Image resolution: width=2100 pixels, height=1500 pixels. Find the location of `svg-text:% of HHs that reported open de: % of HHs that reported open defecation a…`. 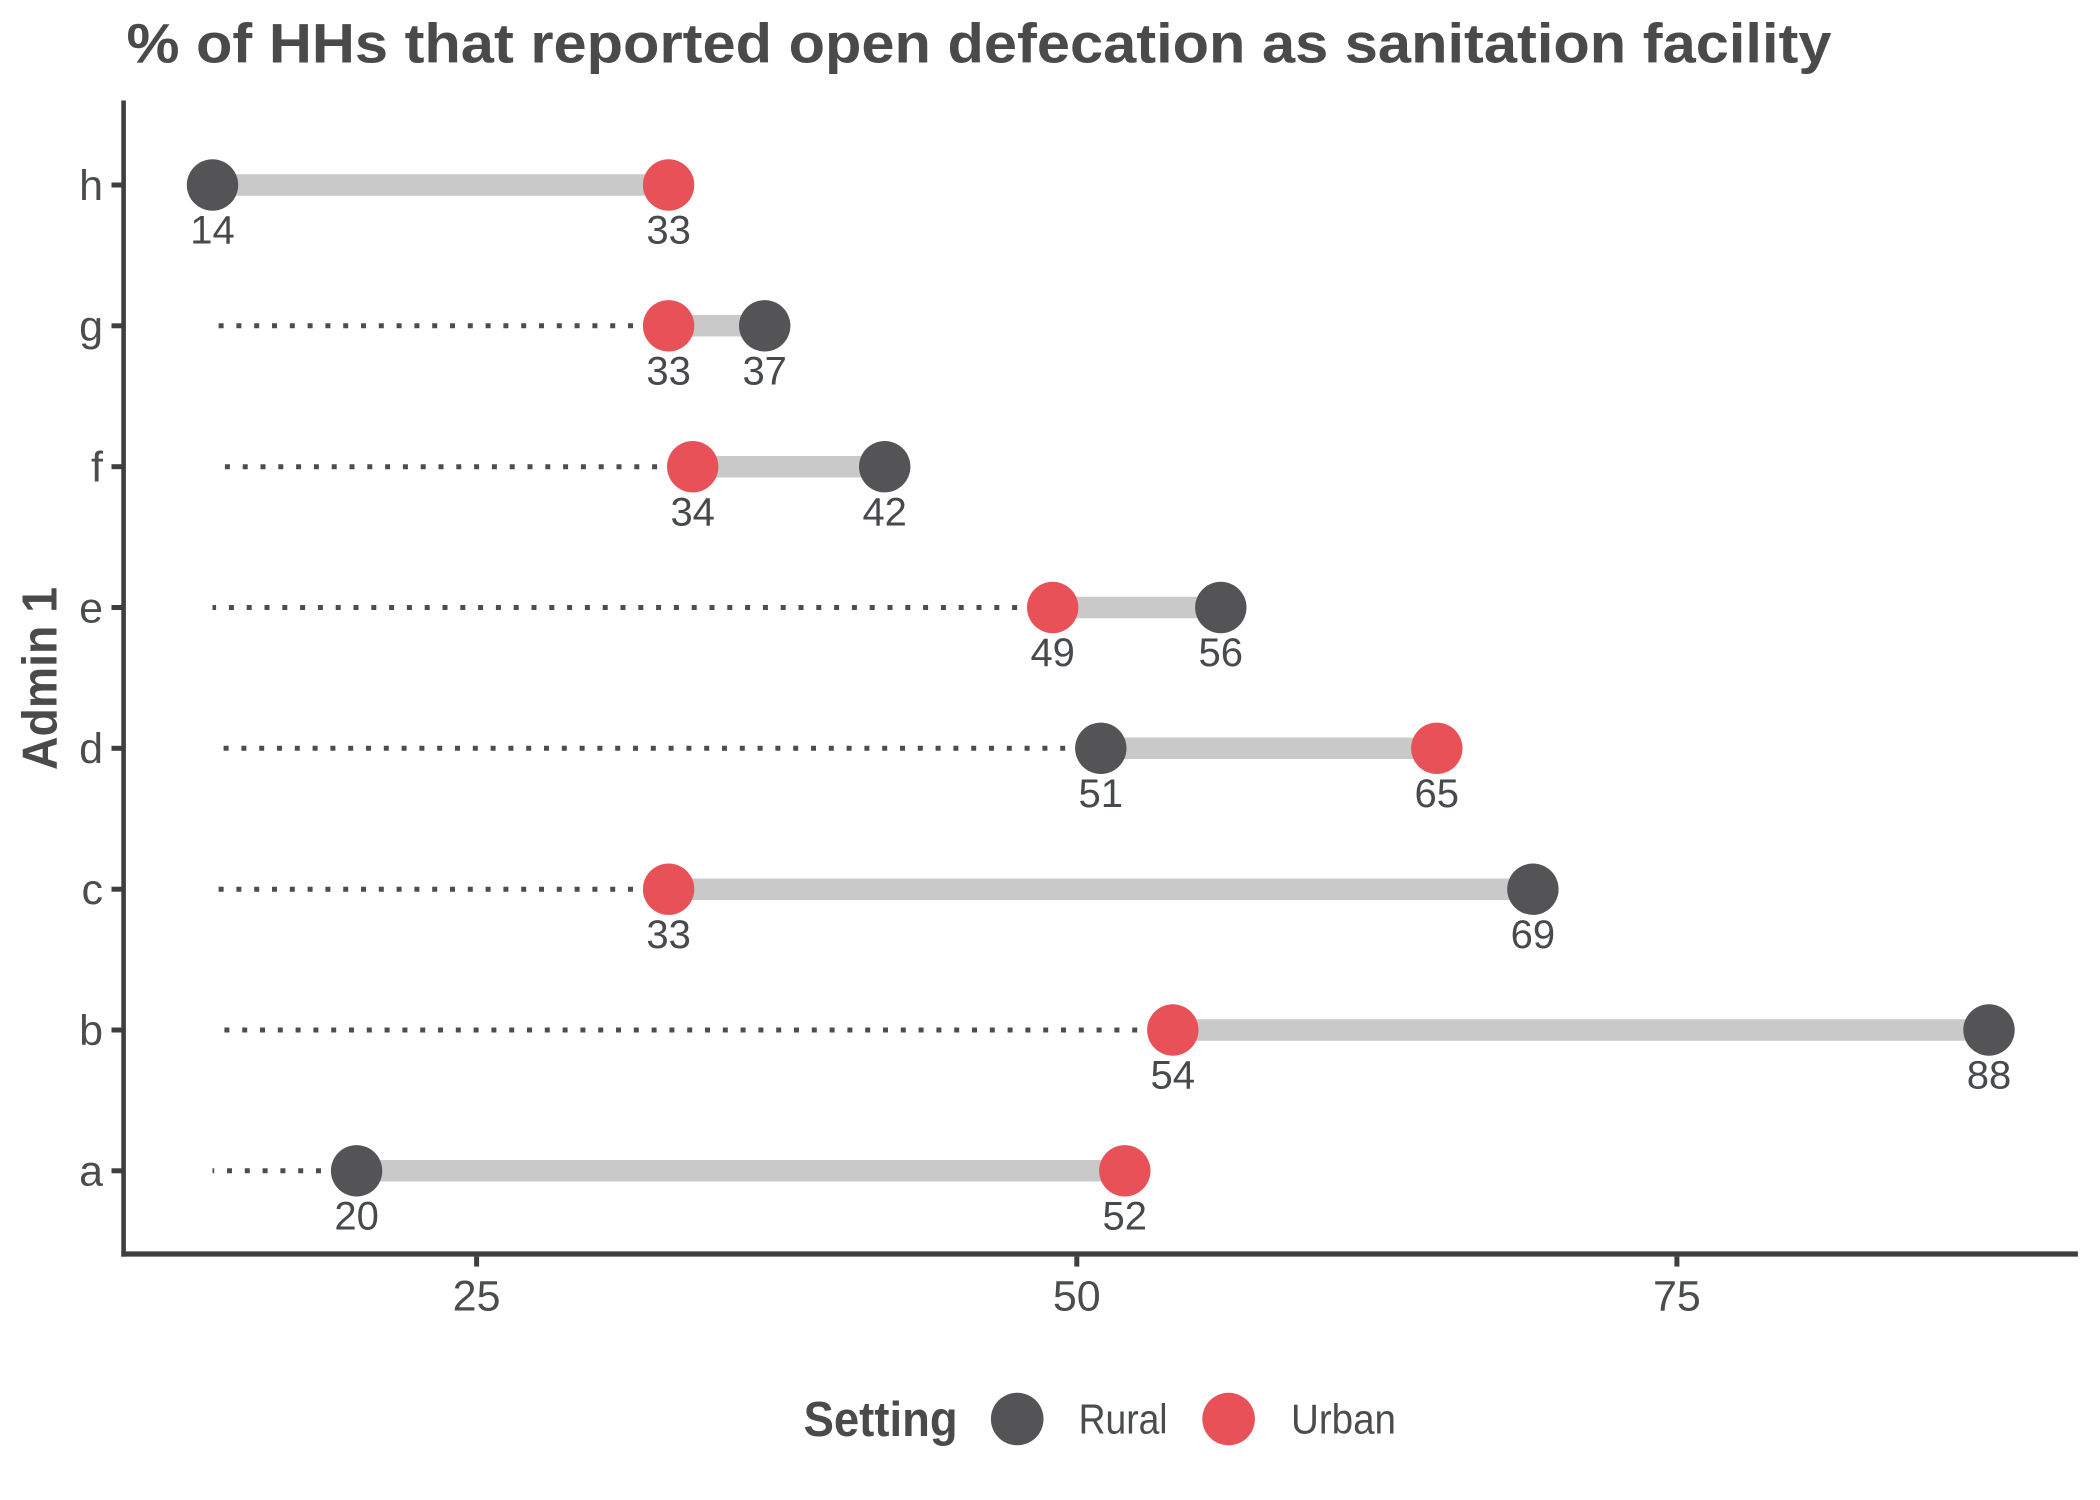

svg-text:% of HHs that reported open de: % of HHs that reported open defecation a… is located at coordinates (979, 43).